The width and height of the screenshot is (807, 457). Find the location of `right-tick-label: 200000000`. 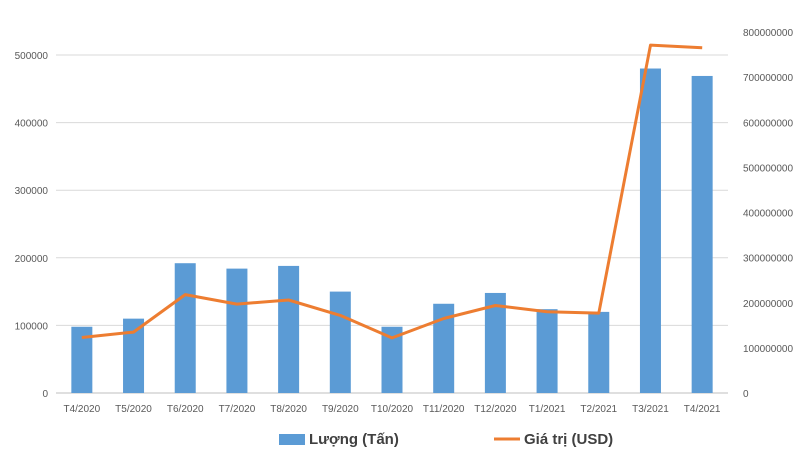

right-tick-label: 200000000 is located at coordinates (768, 304).